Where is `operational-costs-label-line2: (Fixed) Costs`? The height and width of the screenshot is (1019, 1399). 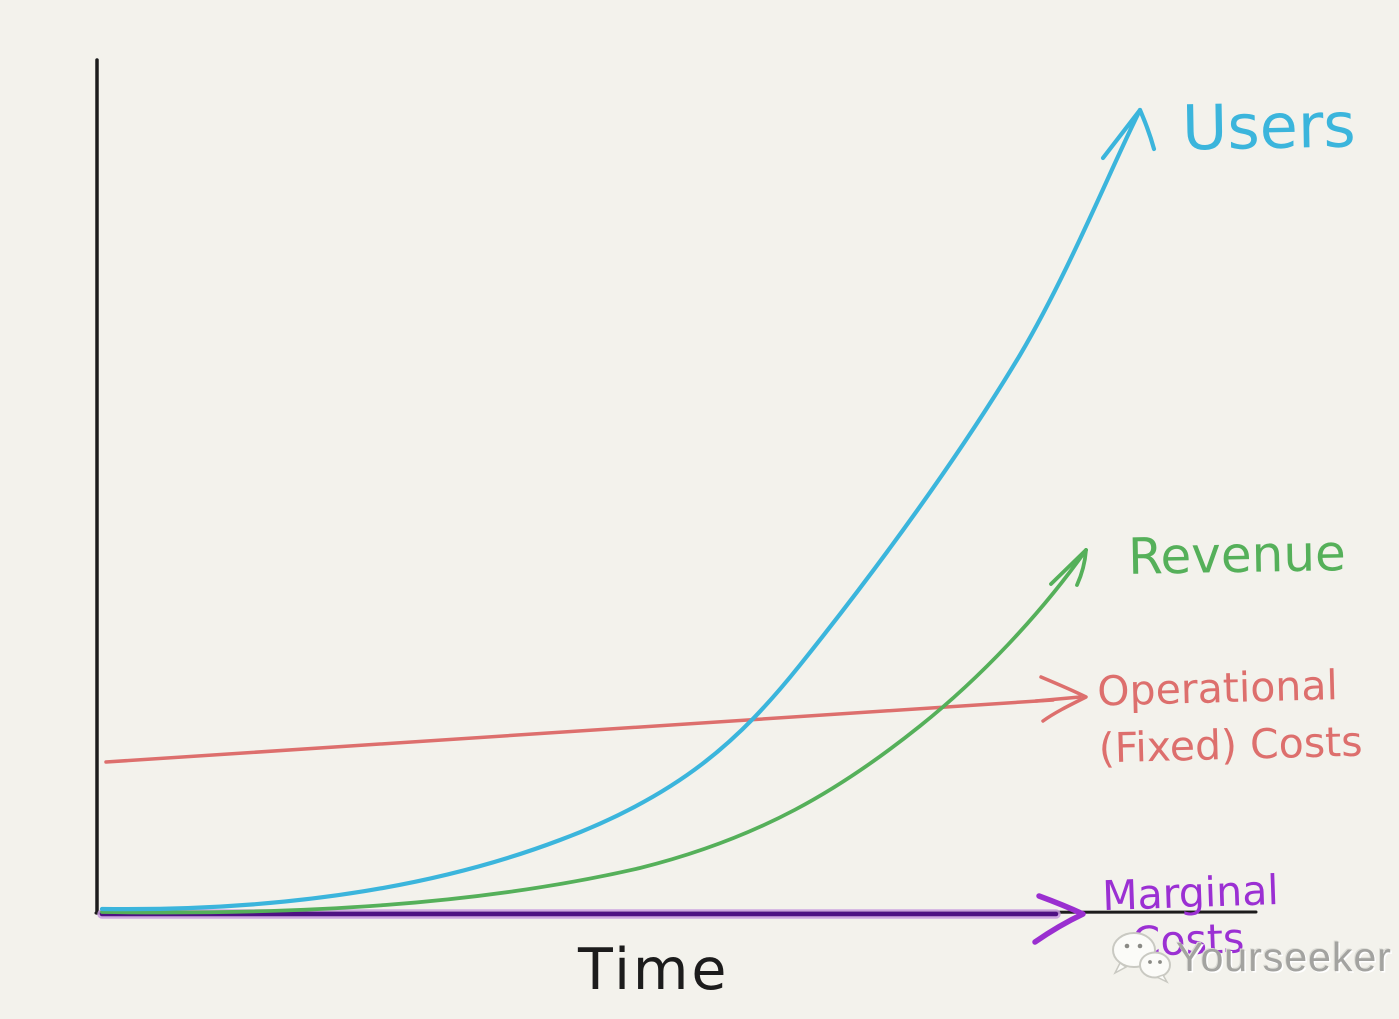 operational-costs-label-line2: (Fixed) Costs is located at coordinates (1231, 745).